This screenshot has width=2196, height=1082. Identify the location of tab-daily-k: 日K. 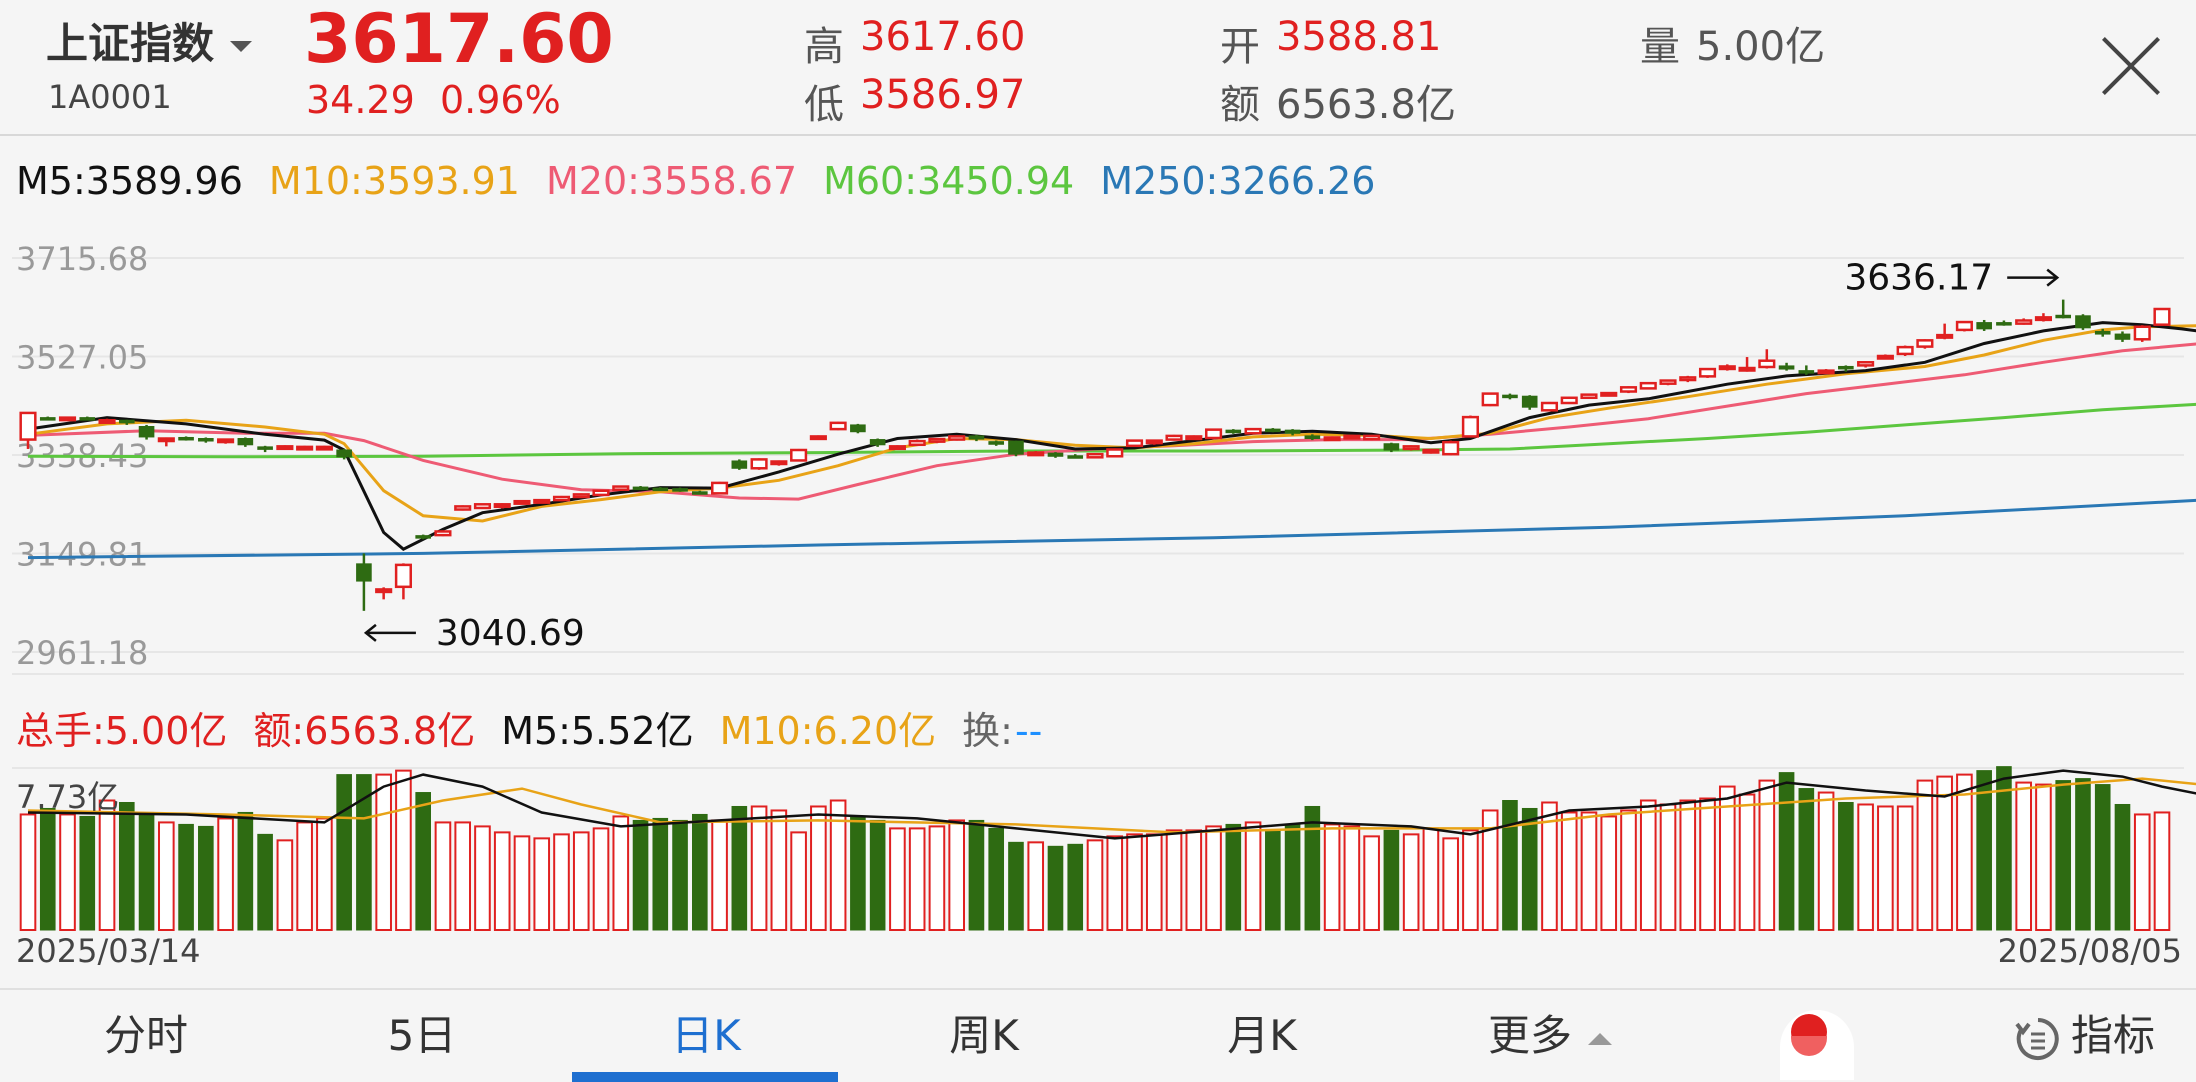
(706, 1036).